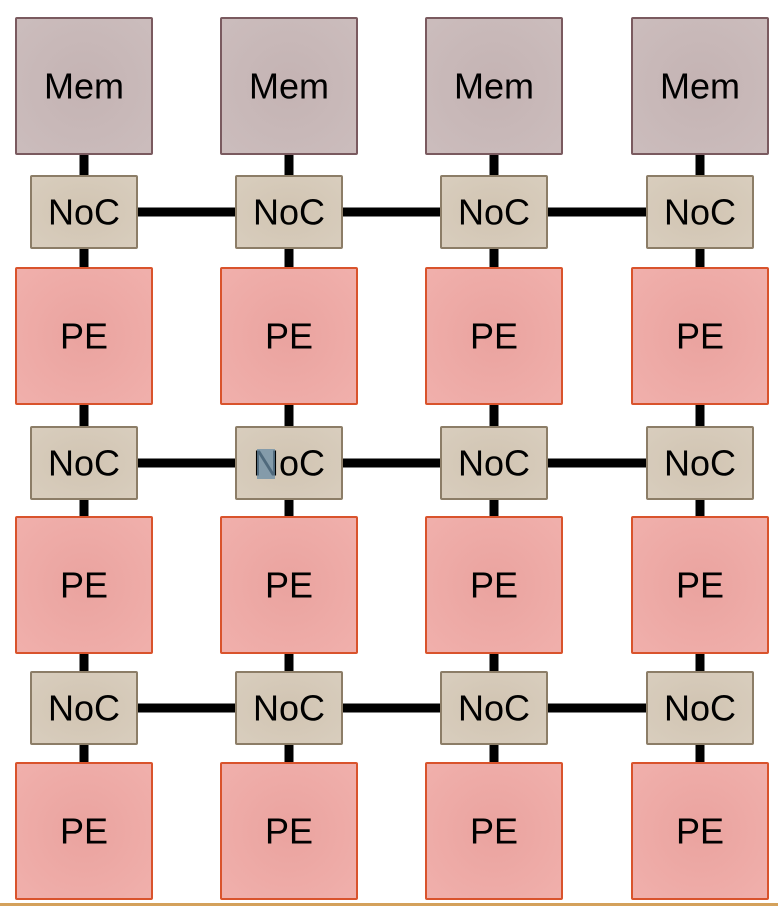 This screenshot has width=778, height=906. I want to click on bottom-divider, so click(389, 904).